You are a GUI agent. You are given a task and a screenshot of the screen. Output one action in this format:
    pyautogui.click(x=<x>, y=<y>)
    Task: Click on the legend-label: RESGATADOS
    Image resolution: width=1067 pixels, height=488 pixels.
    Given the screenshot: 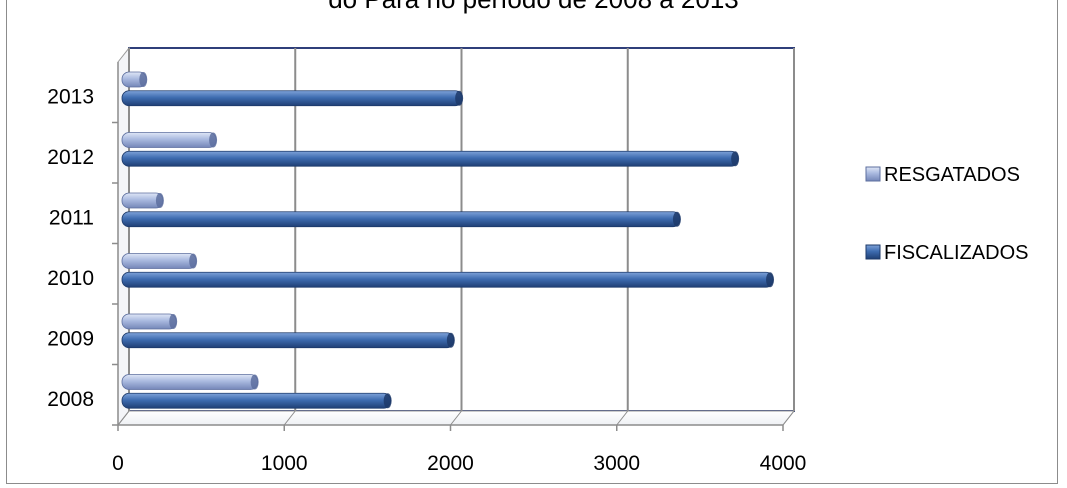 What is the action you would take?
    pyautogui.click(x=952, y=175)
    